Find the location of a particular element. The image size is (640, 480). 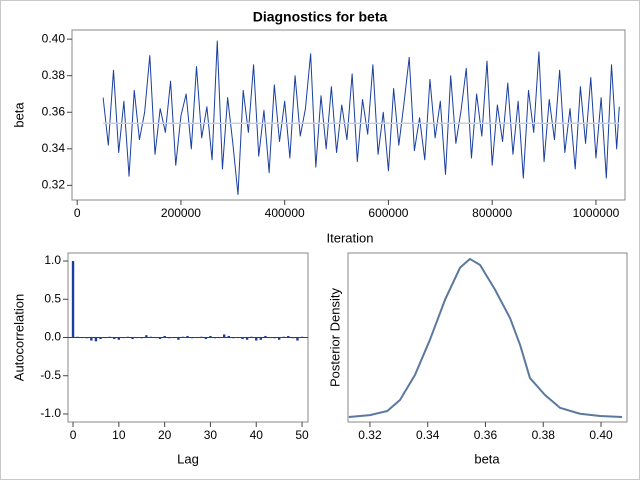

x-axis-label: Iteration is located at coordinates (350, 237).